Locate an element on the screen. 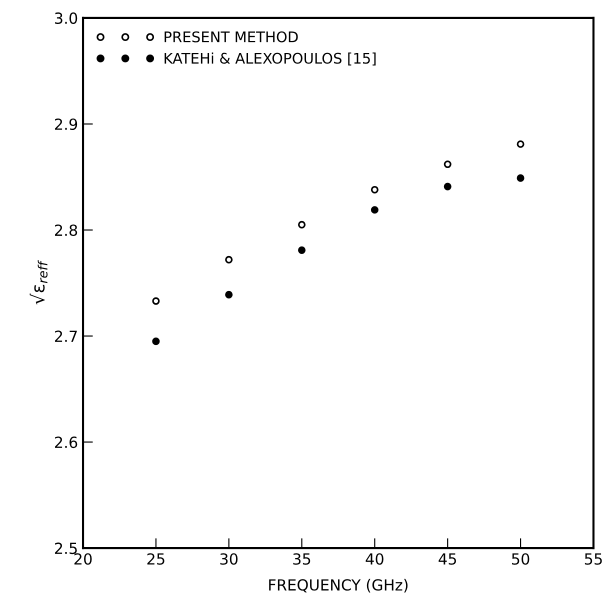 The width and height of the screenshot is (615, 599). x-tick-label: 50 is located at coordinates (521, 559).